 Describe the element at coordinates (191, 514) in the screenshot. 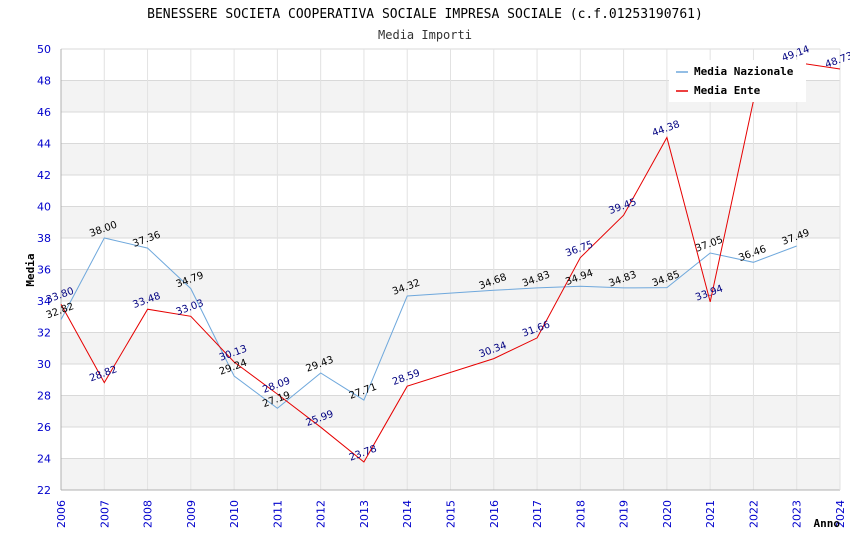

I see `x-tick-label: 2009` at that location.